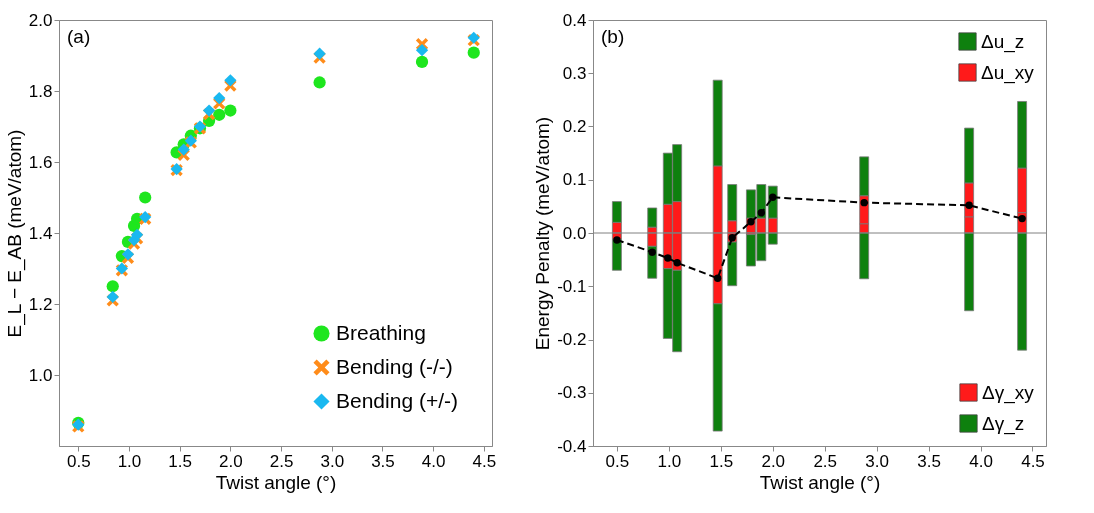 The height and width of the screenshot is (513, 1094). Describe the element at coordinates (1008, 72) in the screenshot. I see `legend-label: Δu_xy` at that location.